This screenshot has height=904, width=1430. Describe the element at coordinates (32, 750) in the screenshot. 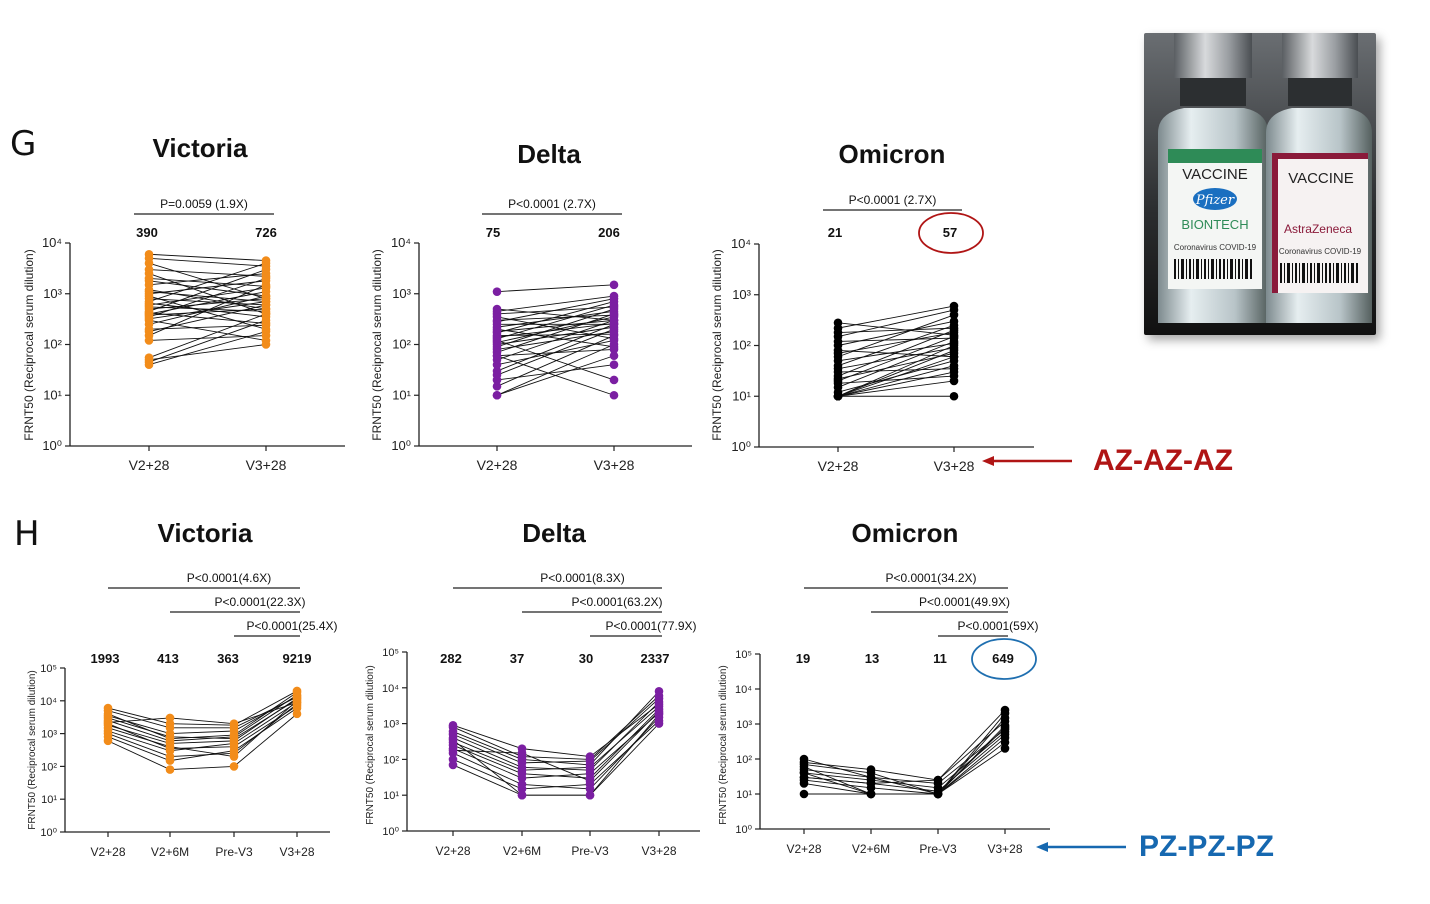

I see `y-axis-label: FRNT50 (Reciprocal serum dilution)` at that location.